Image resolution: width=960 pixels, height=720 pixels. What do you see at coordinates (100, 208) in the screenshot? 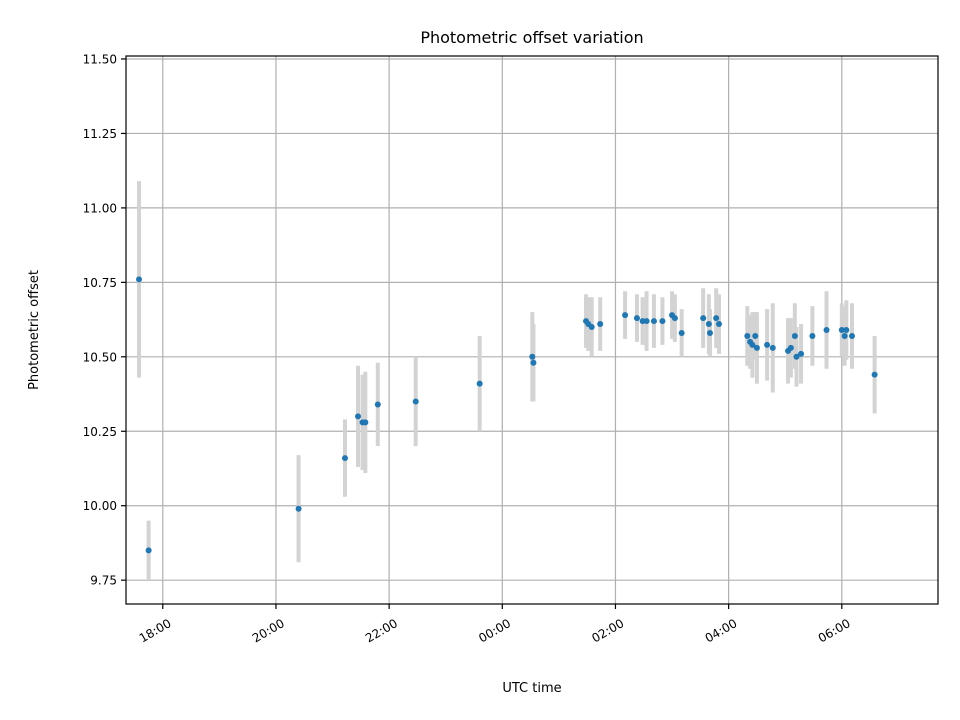
I see `y-tick-label: 11.00` at bounding box center [100, 208].